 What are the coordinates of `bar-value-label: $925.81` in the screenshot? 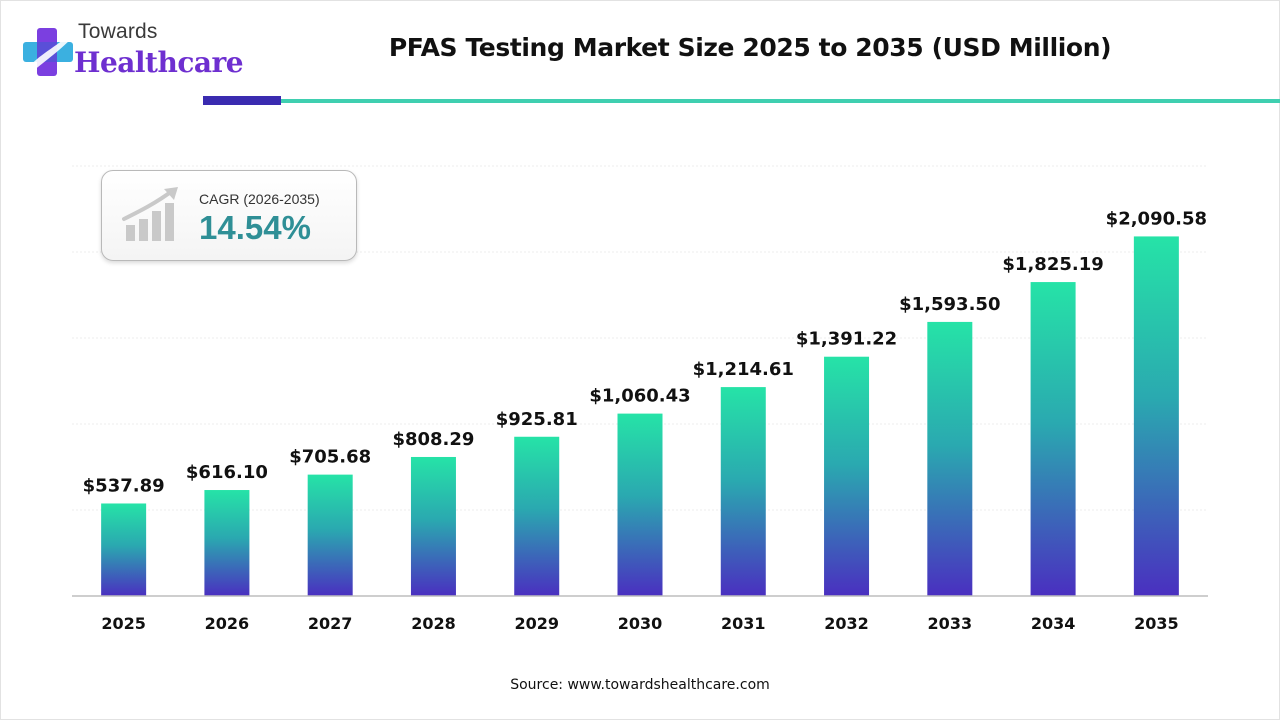 It's located at (537, 419).